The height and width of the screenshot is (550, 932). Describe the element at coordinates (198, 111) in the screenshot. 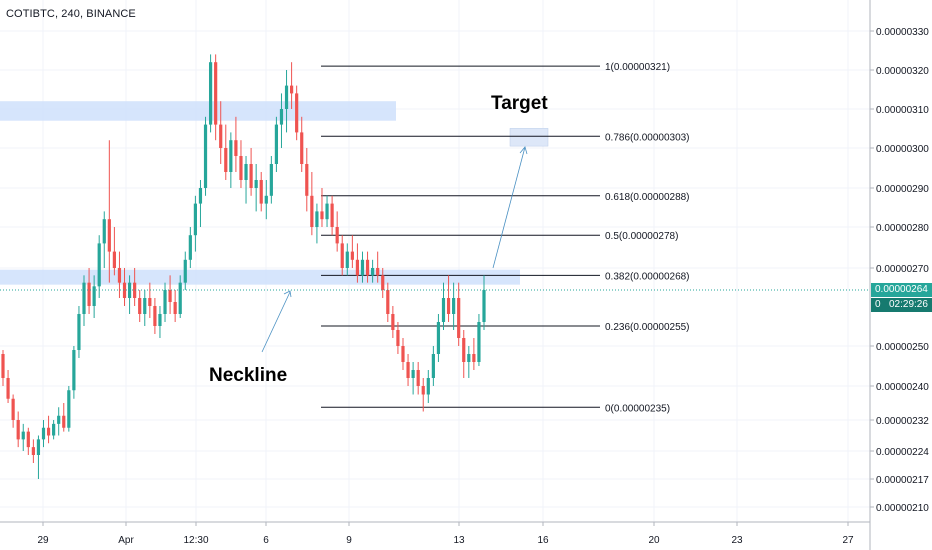

I see `upper-zone` at that location.